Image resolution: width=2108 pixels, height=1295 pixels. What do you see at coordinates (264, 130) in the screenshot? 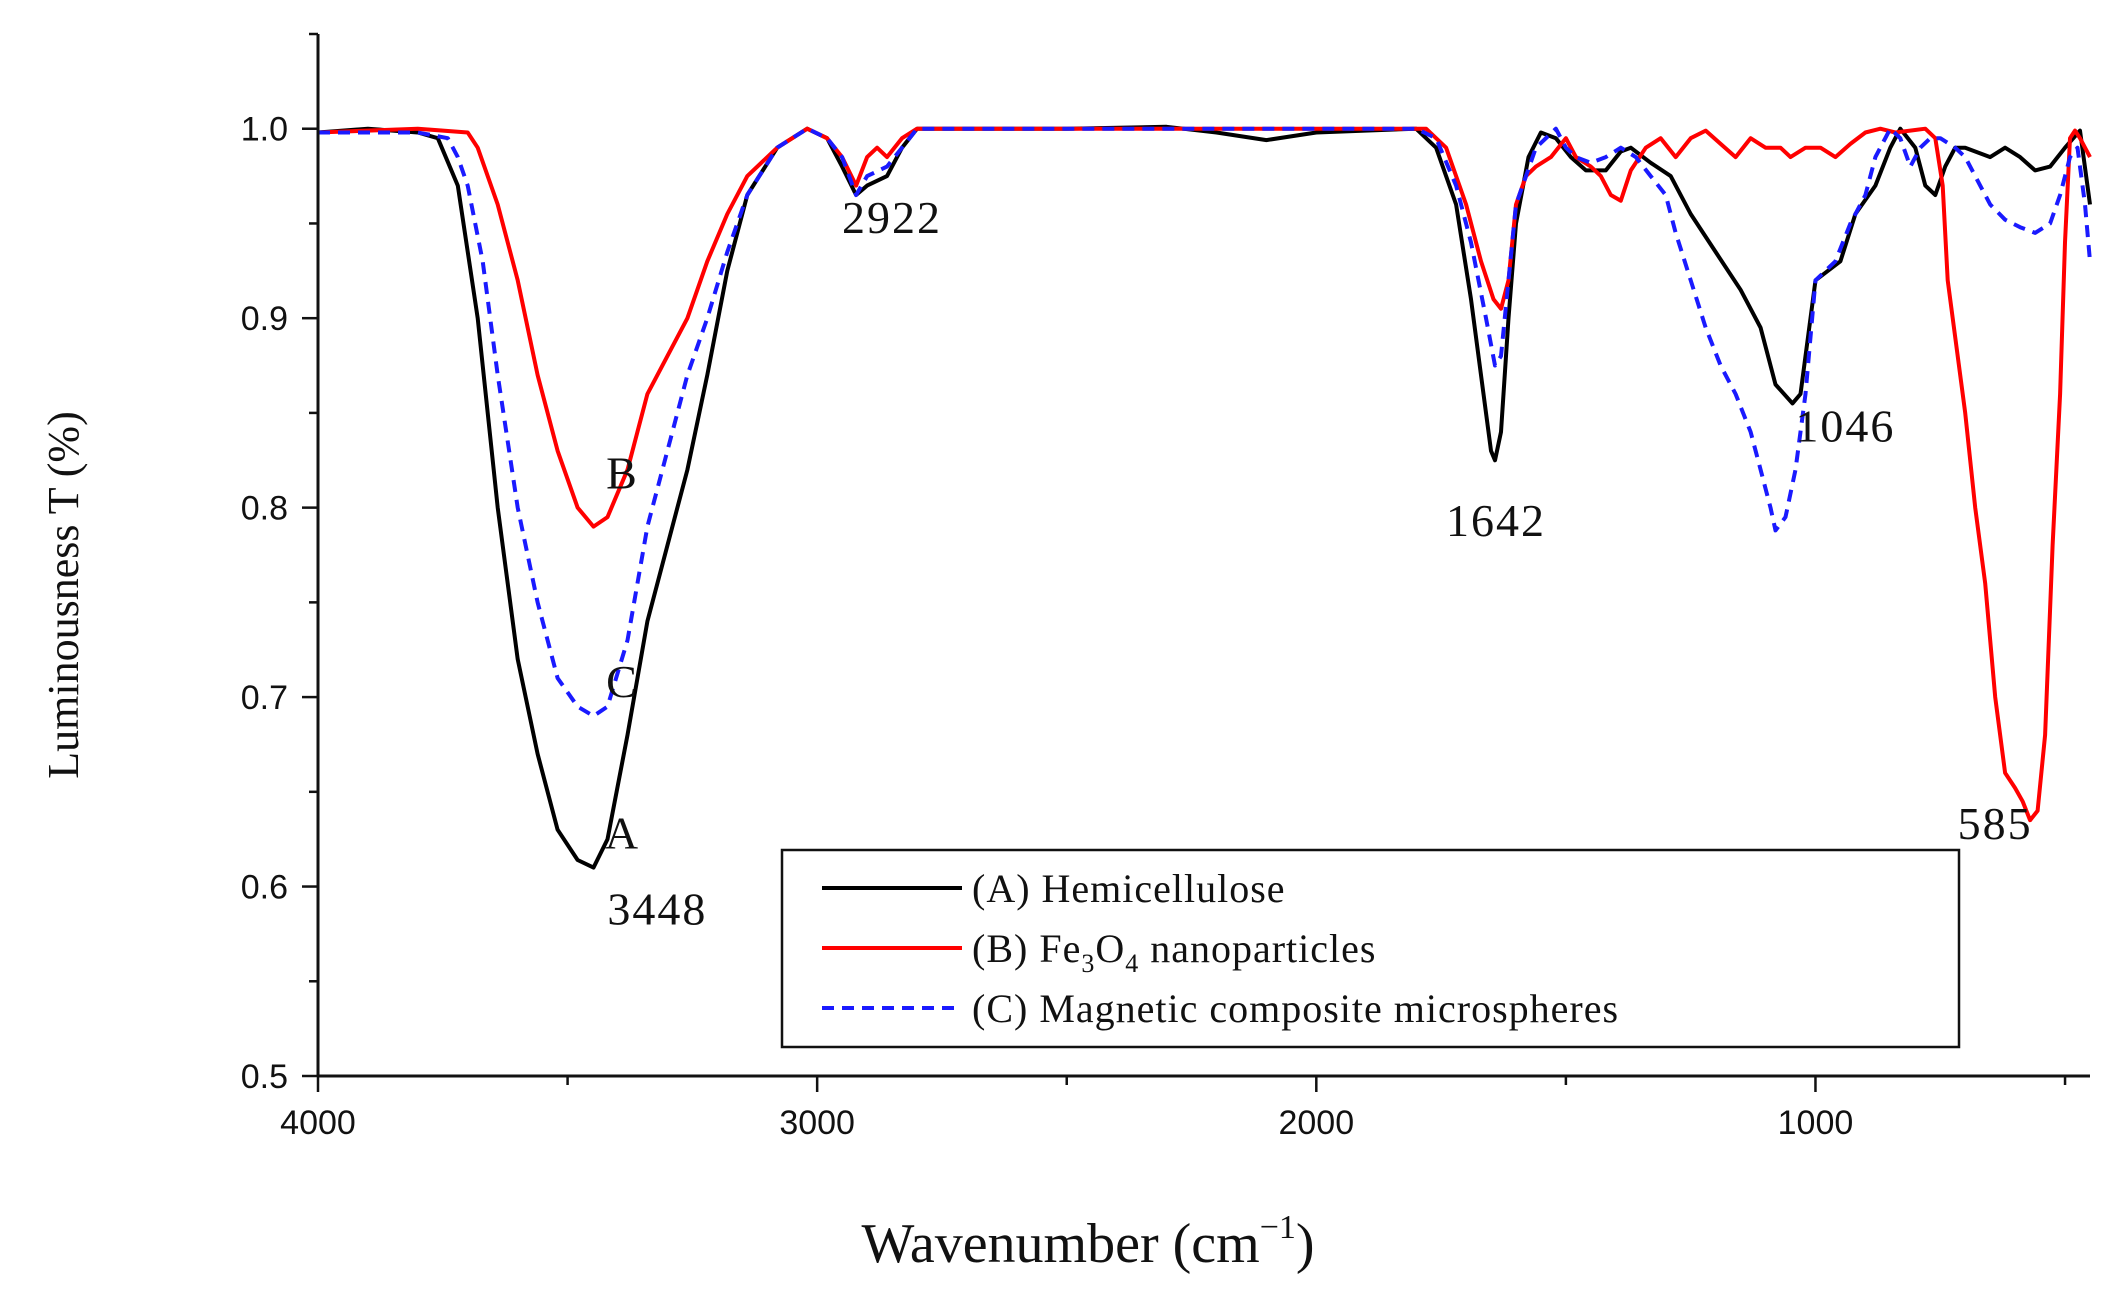
I see `y-tick-label: 1.0` at bounding box center [264, 130].